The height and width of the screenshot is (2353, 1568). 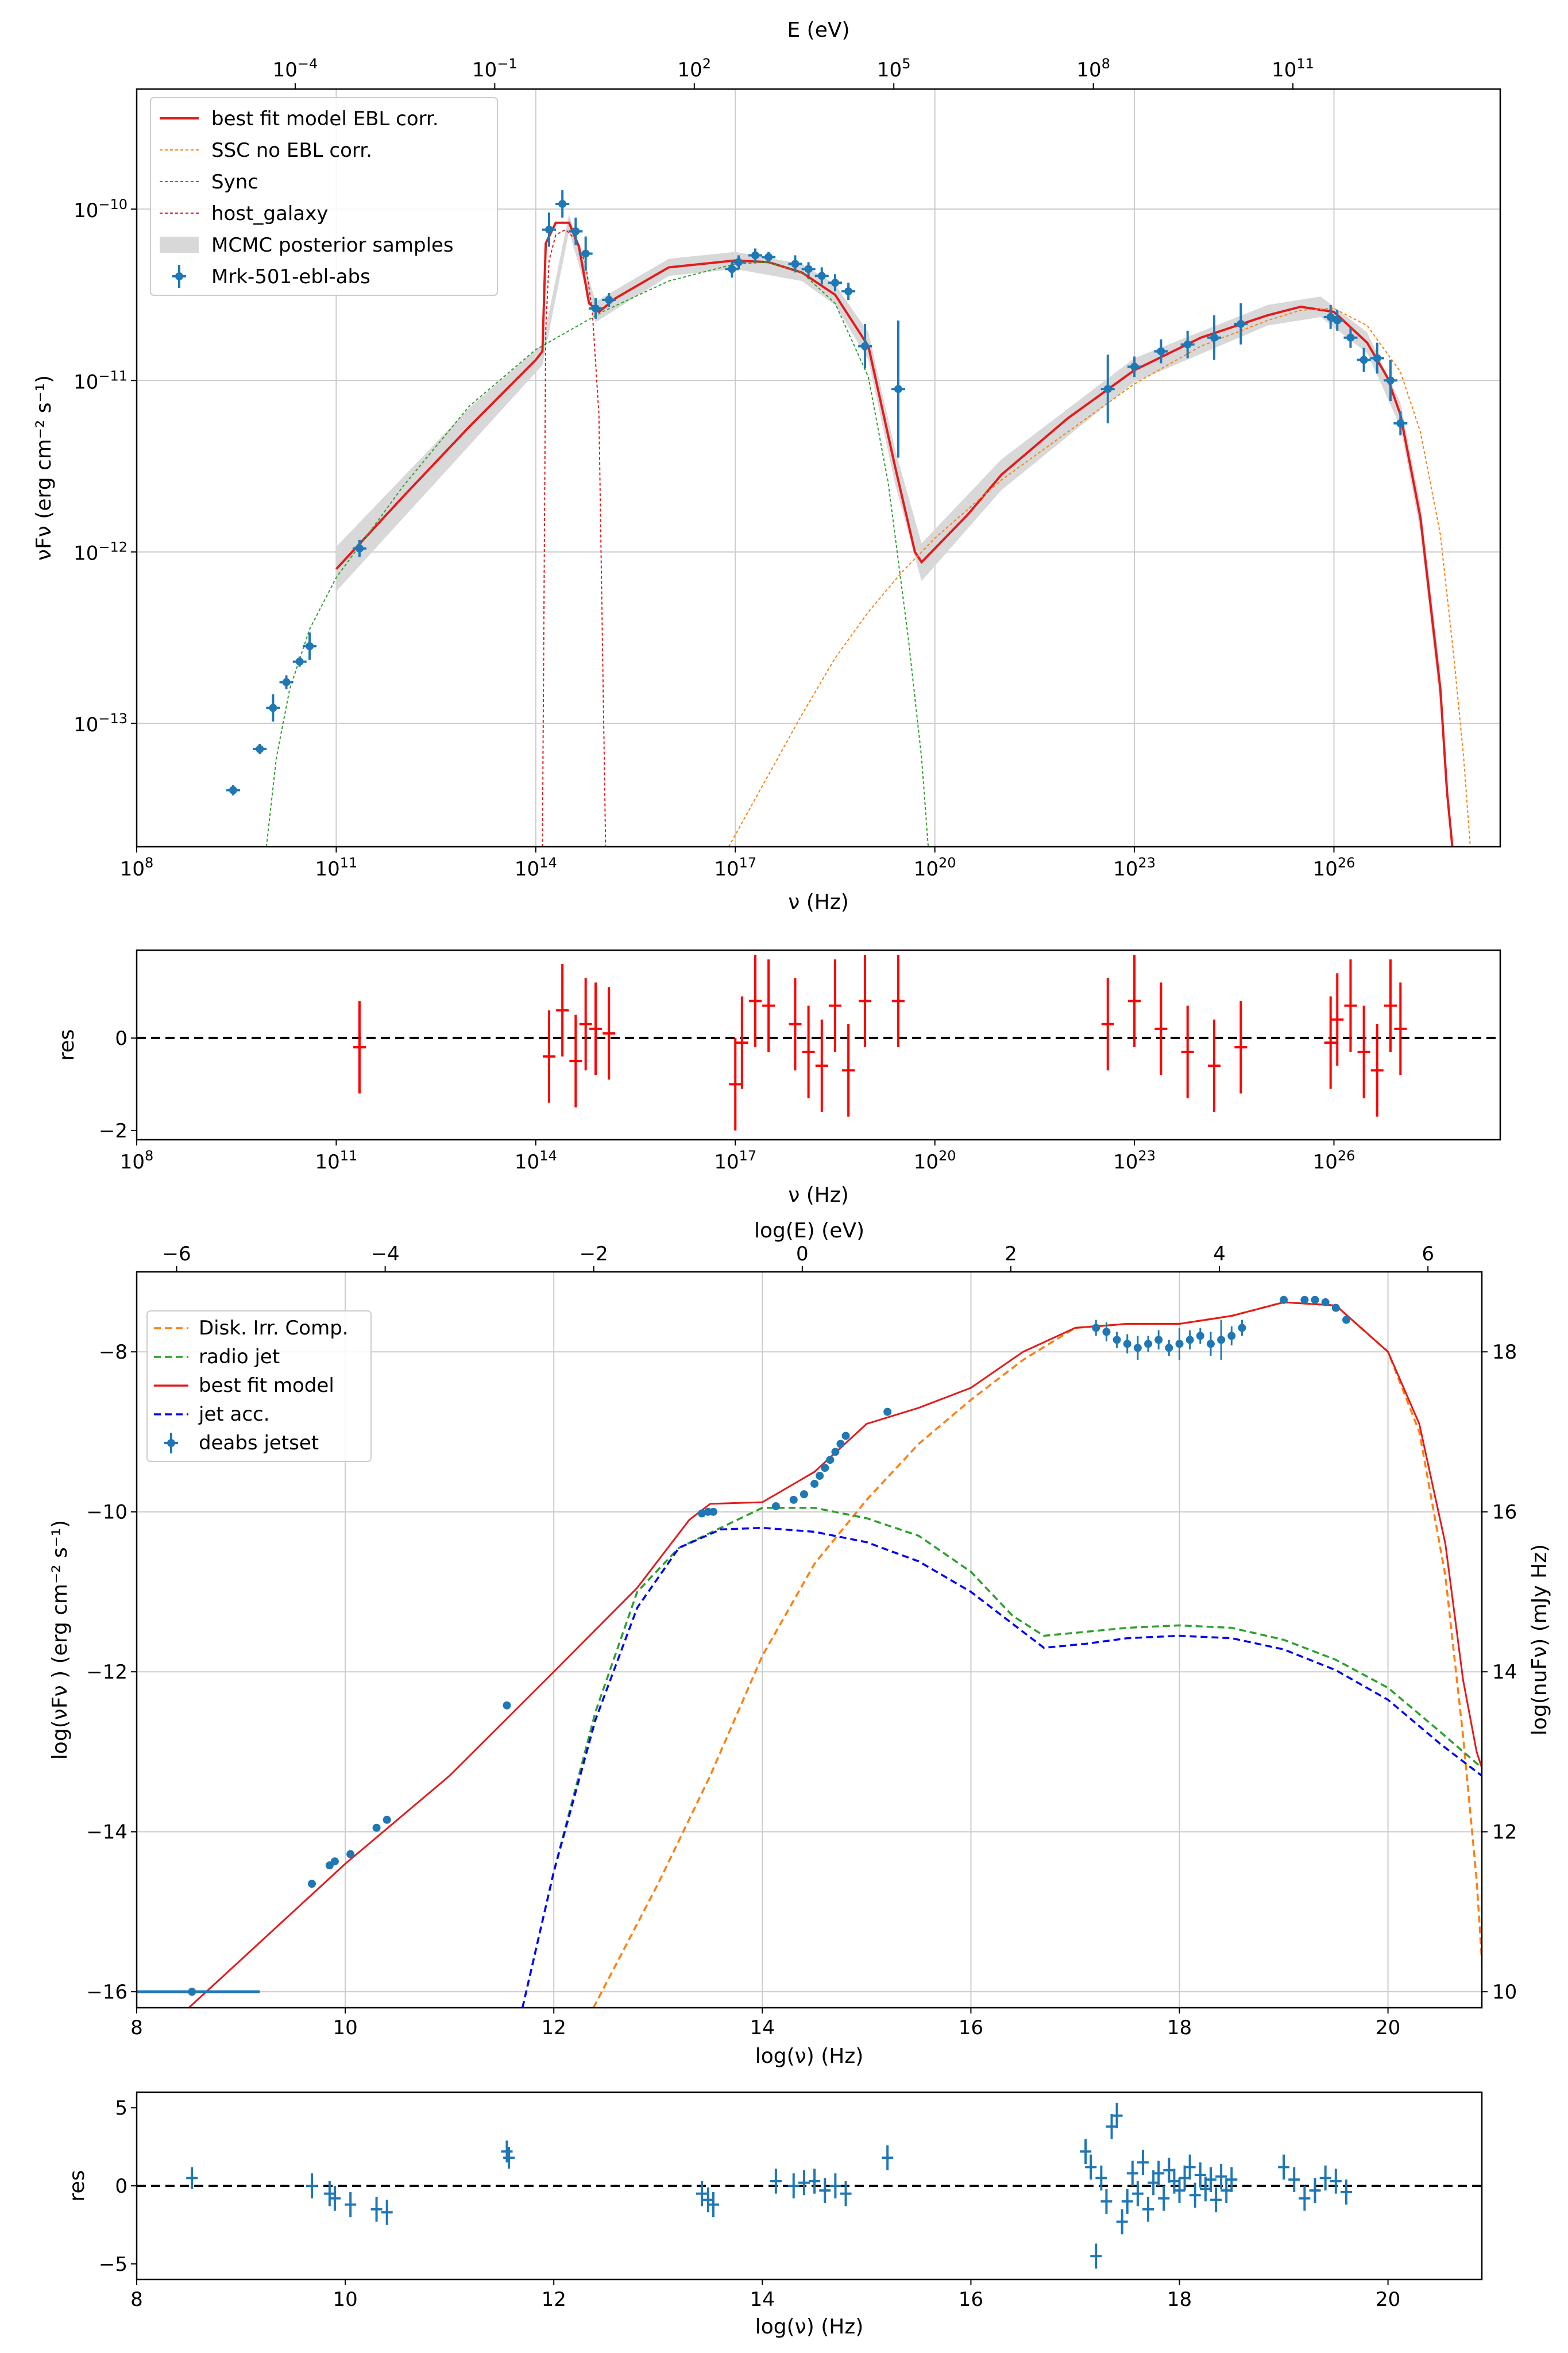 I want to click on x-tick-label: 16, so click(x=971, y=2027).